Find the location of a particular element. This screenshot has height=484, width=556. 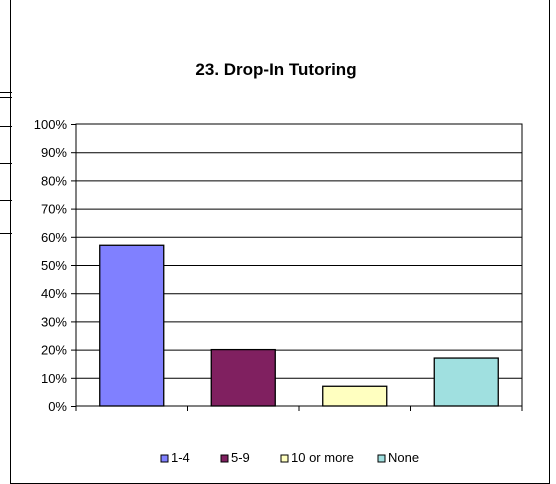

y-tick-label: 20% is located at coordinates (54, 350).